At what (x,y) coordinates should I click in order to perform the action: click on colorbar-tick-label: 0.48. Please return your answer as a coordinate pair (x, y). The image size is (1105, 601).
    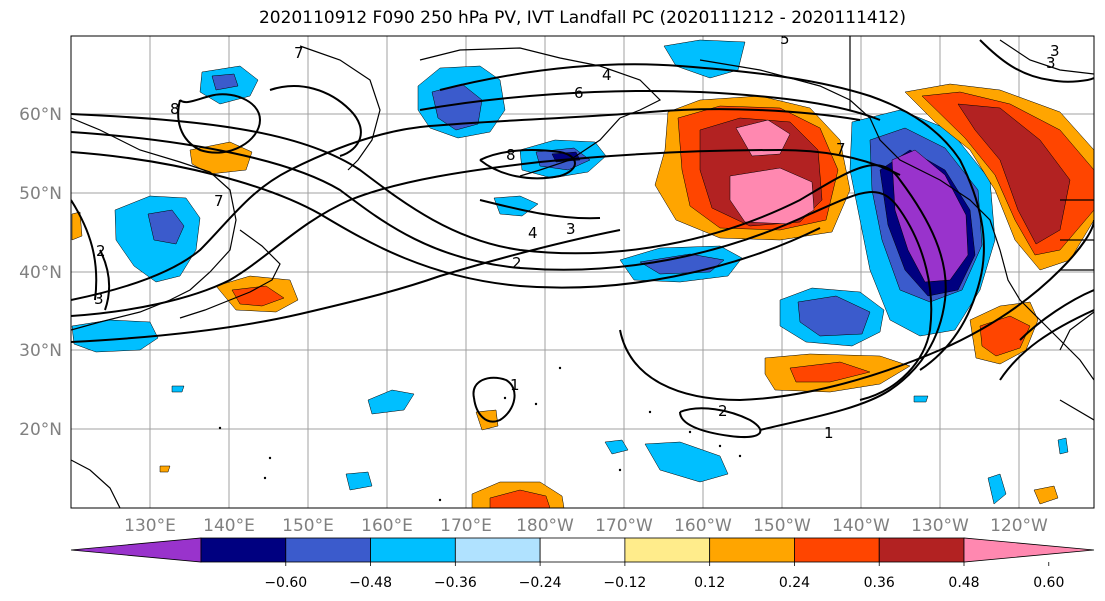
    Looking at the image, I should click on (963, 583).